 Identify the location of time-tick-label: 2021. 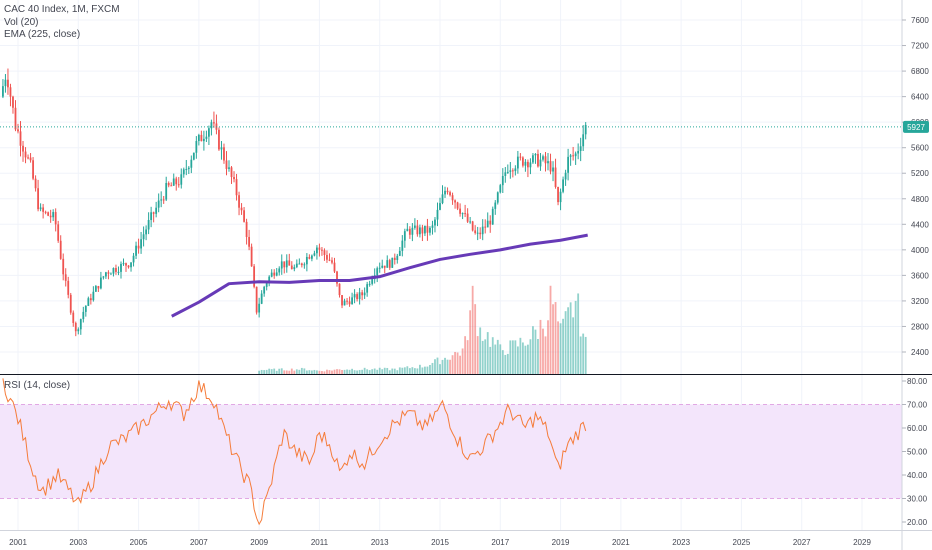
(621, 542).